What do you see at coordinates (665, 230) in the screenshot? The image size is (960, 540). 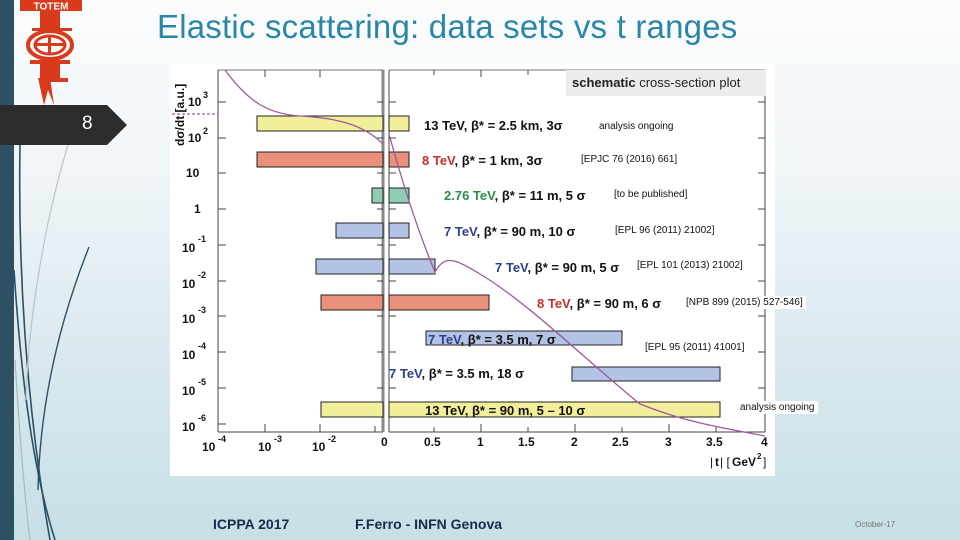 I see `annotation-label: [EPL 96 (2011) 21002]` at bounding box center [665, 230].